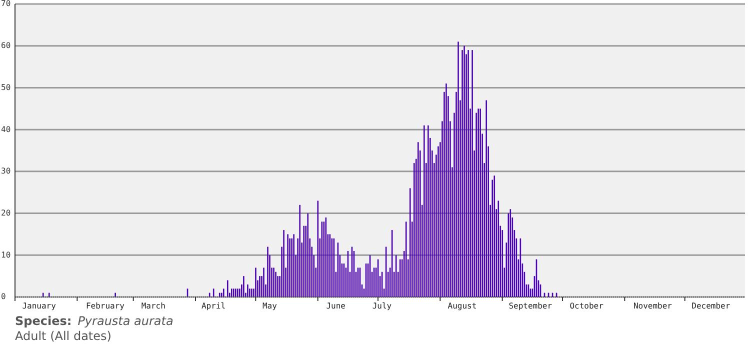 This screenshot has width=755, height=350. Describe the element at coordinates (6, 255) in the screenshot. I see `y-tick-label: 10` at that location.